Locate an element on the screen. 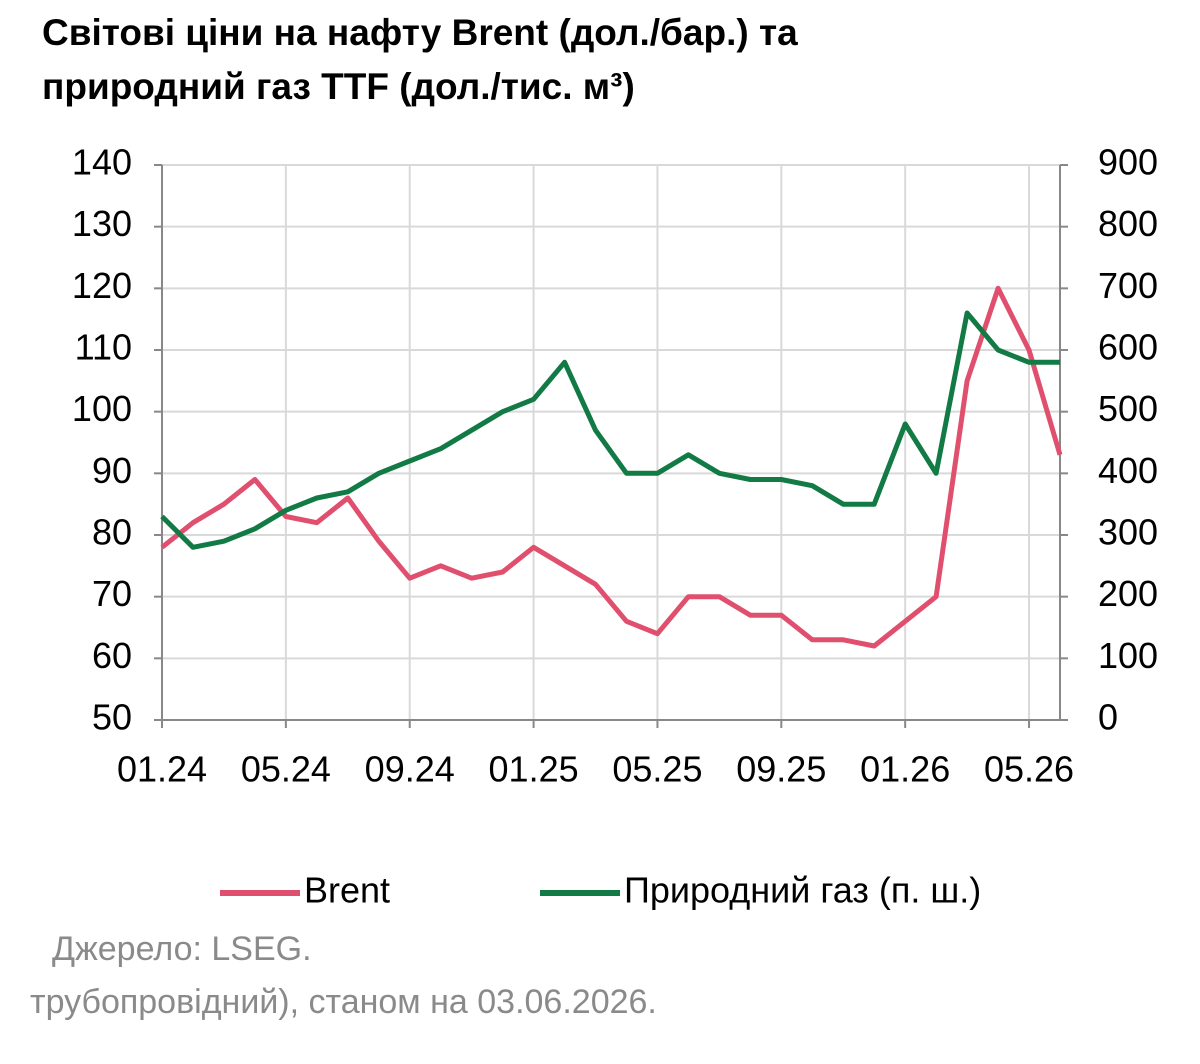 The image size is (1200, 1064). y-tick-label: 80 is located at coordinates (112, 532).